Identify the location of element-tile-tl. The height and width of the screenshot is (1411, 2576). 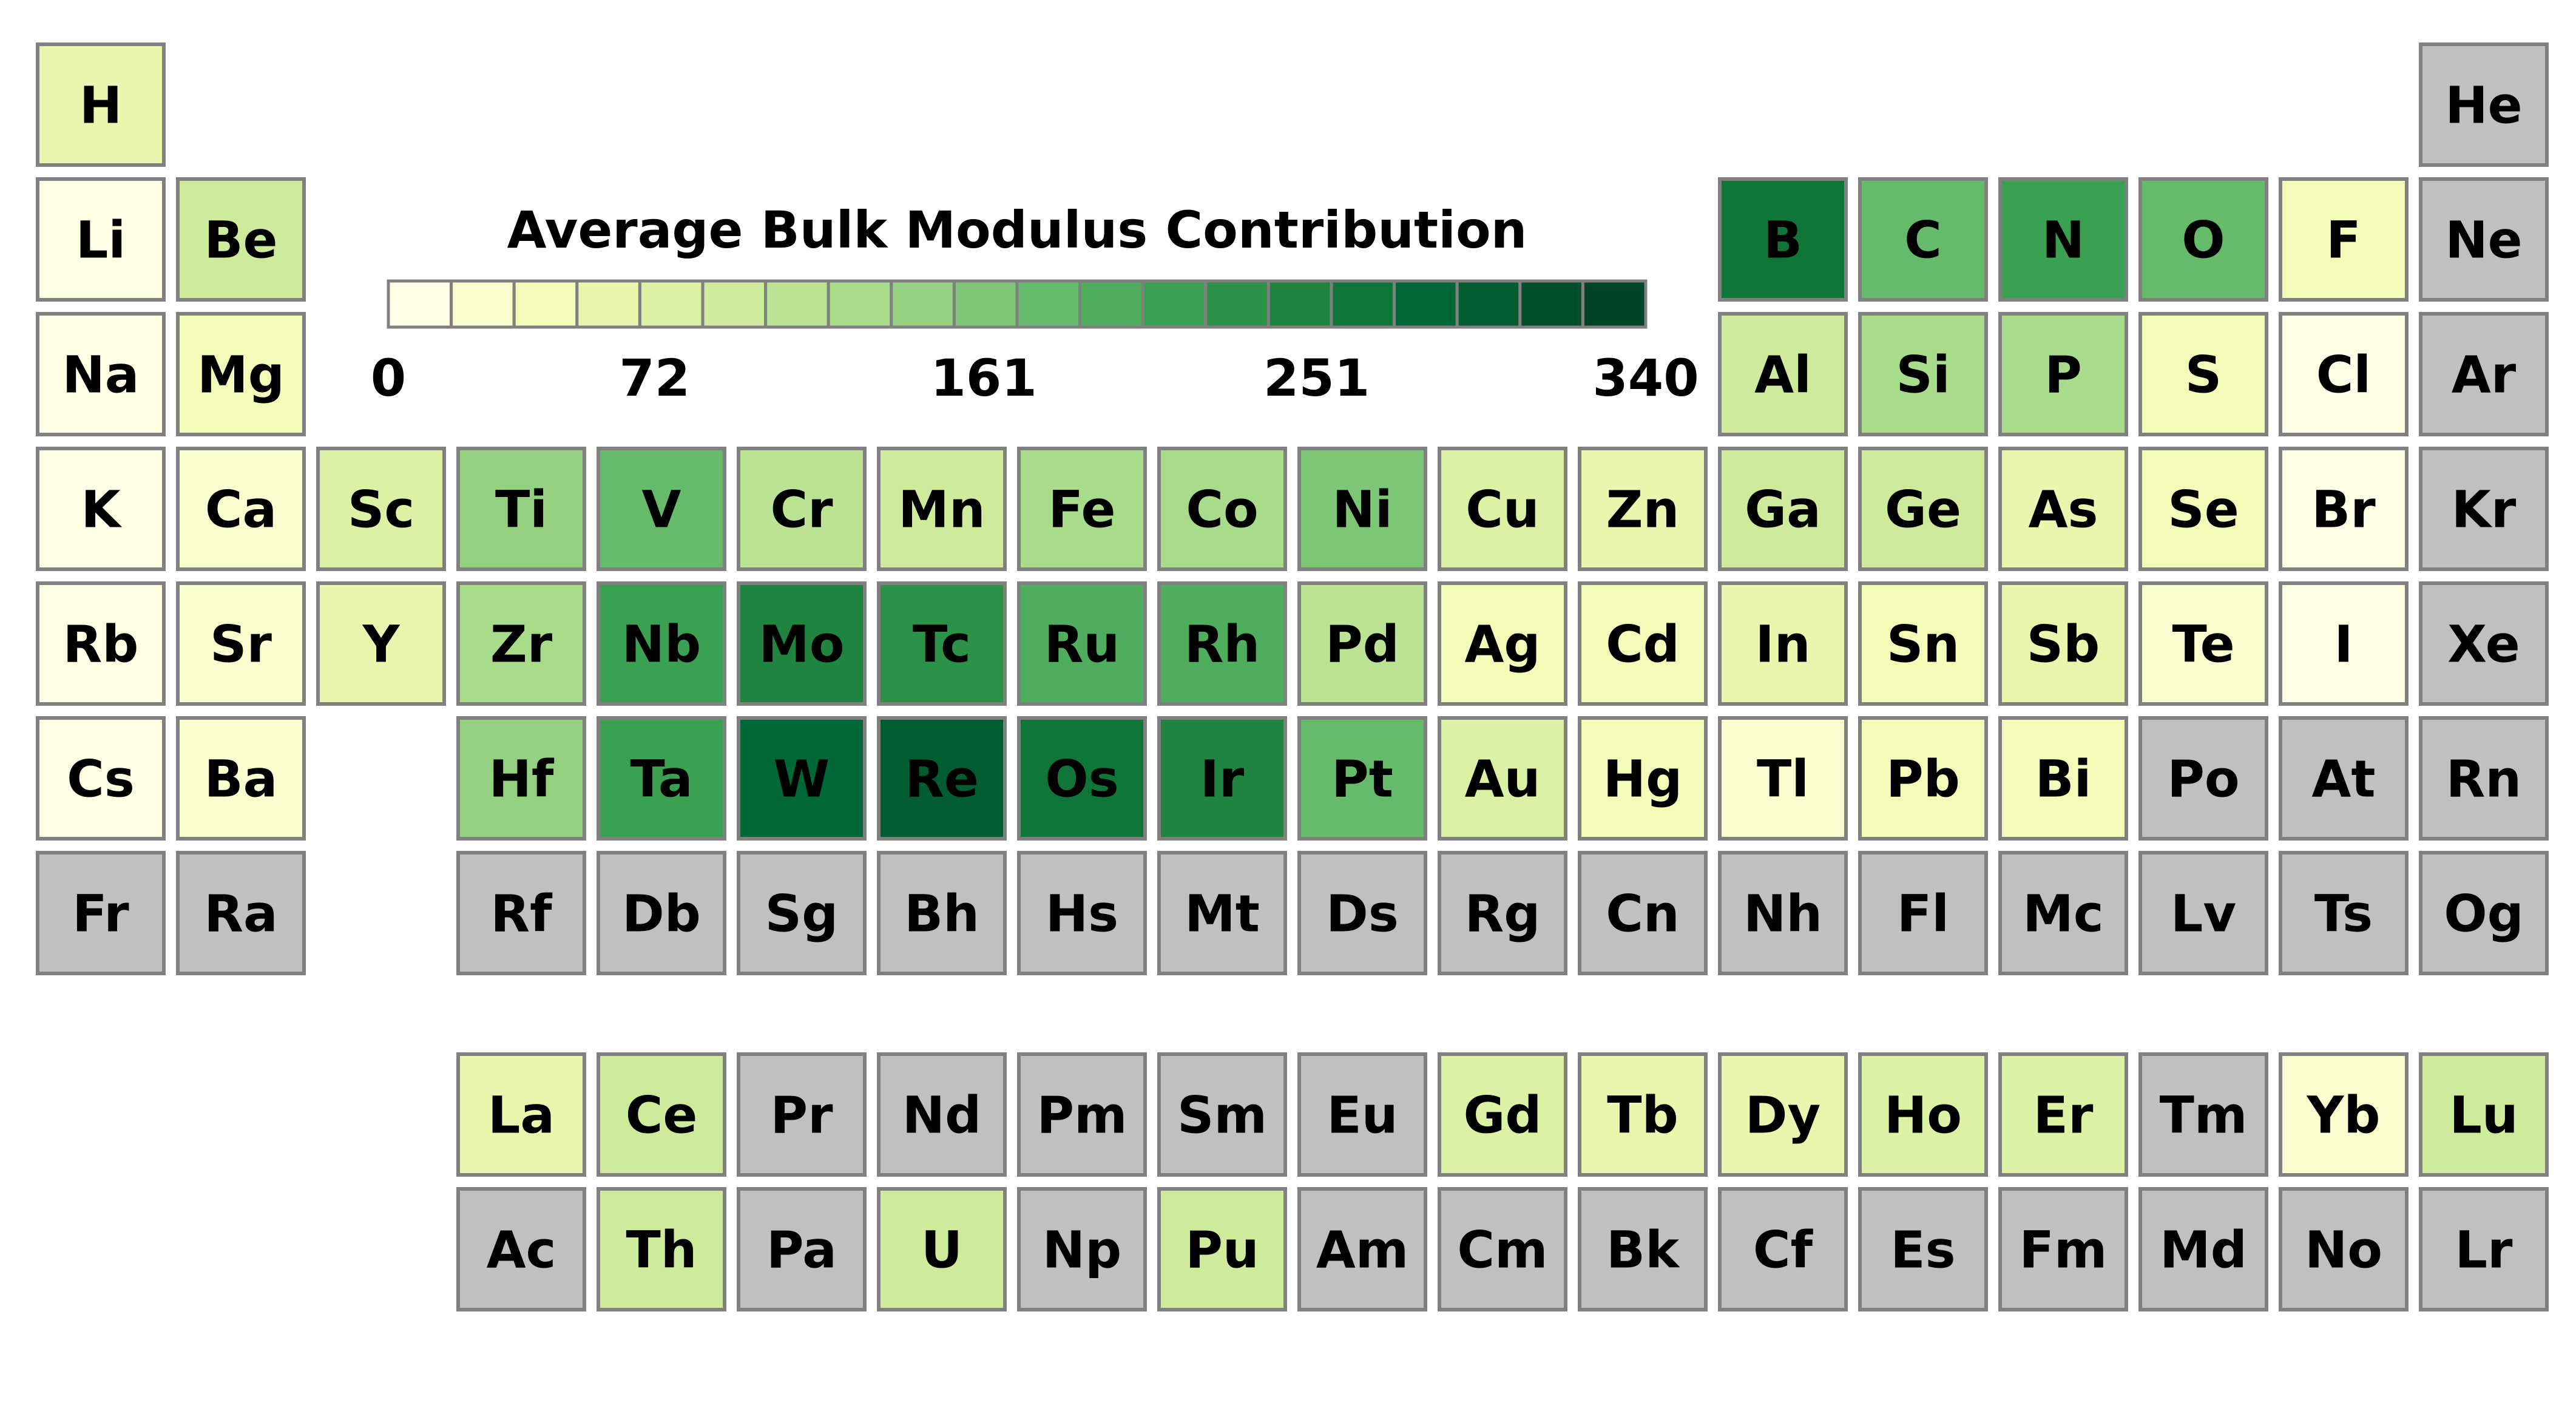
(1783, 779).